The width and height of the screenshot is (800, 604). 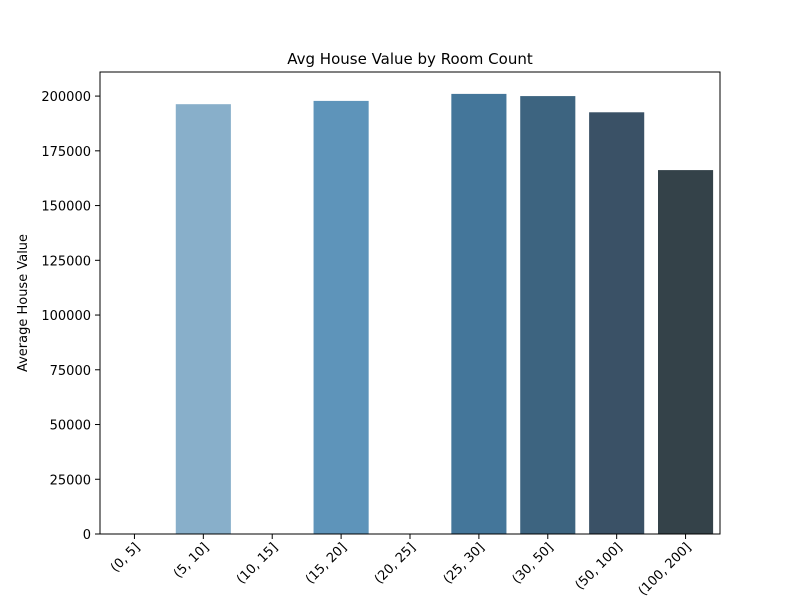 What do you see at coordinates (70, 426) in the screenshot?
I see `y-tick-label: 50000` at bounding box center [70, 426].